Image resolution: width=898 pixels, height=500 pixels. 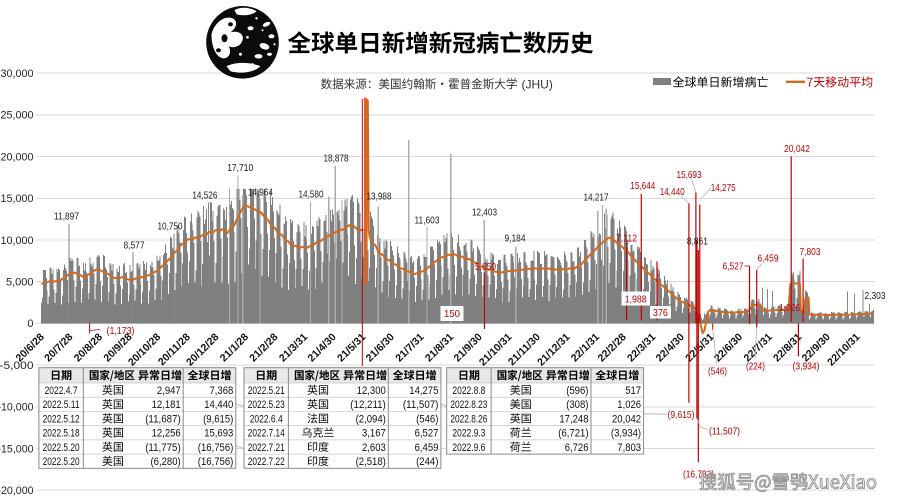 What do you see at coordinates (577, 448) in the screenshot?
I see `svg-text: 6,726` at bounding box center [577, 448].